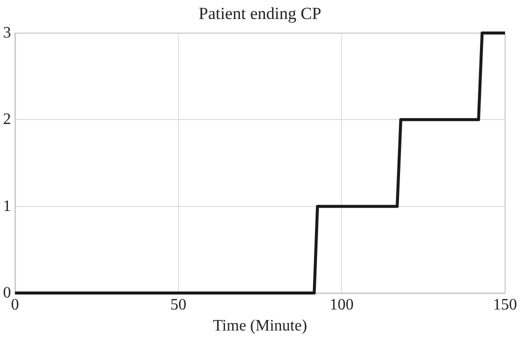 This screenshot has width=520, height=350. What do you see at coordinates (342, 305) in the screenshot?
I see `x-tick-label: 100` at bounding box center [342, 305].